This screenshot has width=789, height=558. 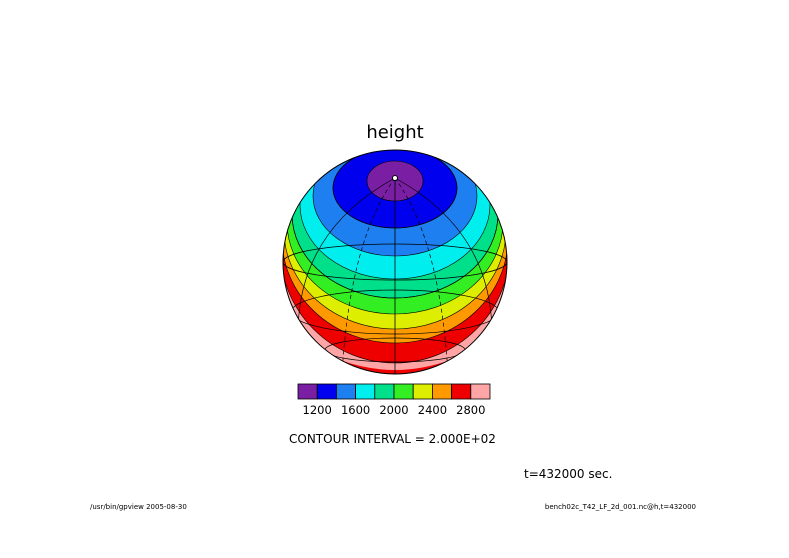 What do you see at coordinates (355, 410) in the screenshot?
I see `colorbar-tick-label: 1600` at bounding box center [355, 410].